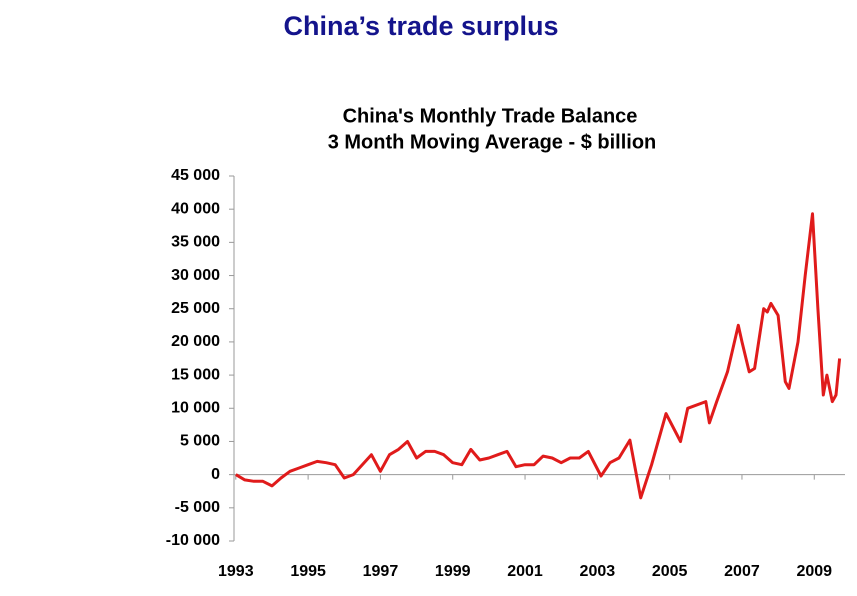 The width and height of the screenshot is (857, 596). I want to click on x-tick-label: 1993, so click(236, 571).